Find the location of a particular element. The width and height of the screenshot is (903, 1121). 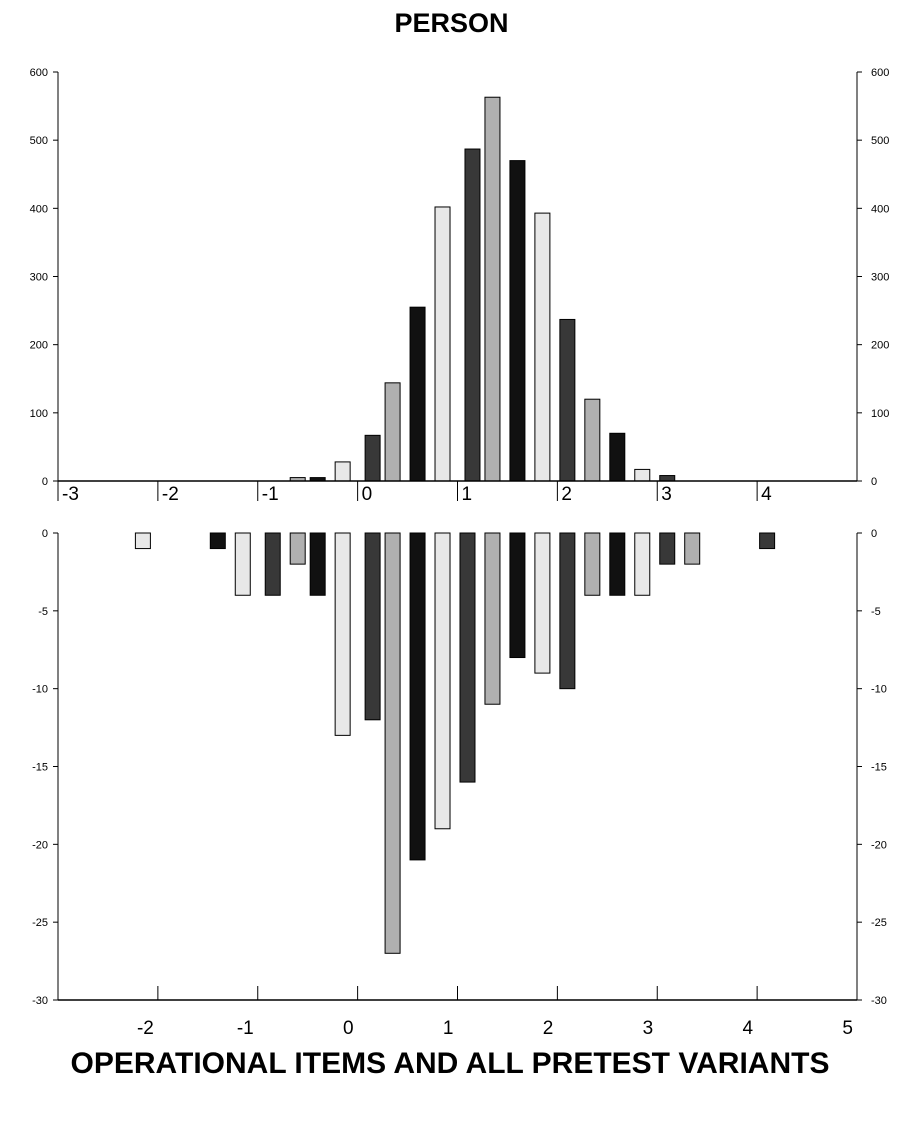

panel2-x-tick-label: 3 is located at coordinates (648, 1028).